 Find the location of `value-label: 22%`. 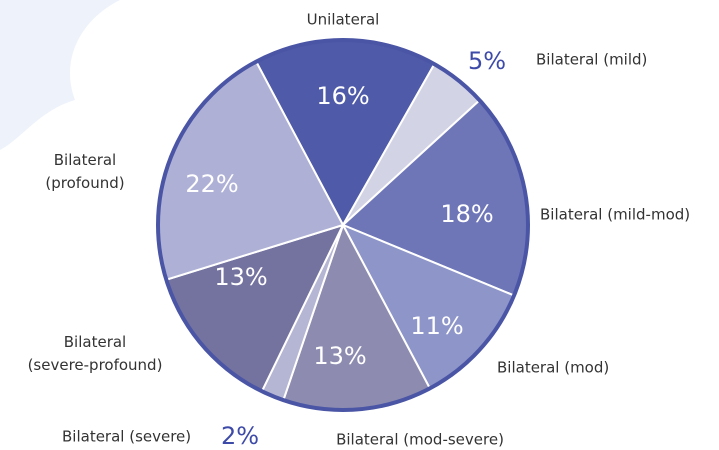

value-label: 22% is located at coordinates (211, 184).